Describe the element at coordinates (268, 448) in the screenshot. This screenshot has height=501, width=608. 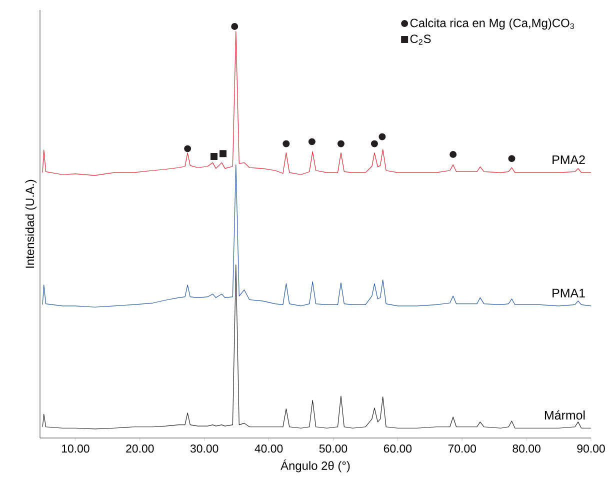
I see `x-tick-label: 40.00` at that location.